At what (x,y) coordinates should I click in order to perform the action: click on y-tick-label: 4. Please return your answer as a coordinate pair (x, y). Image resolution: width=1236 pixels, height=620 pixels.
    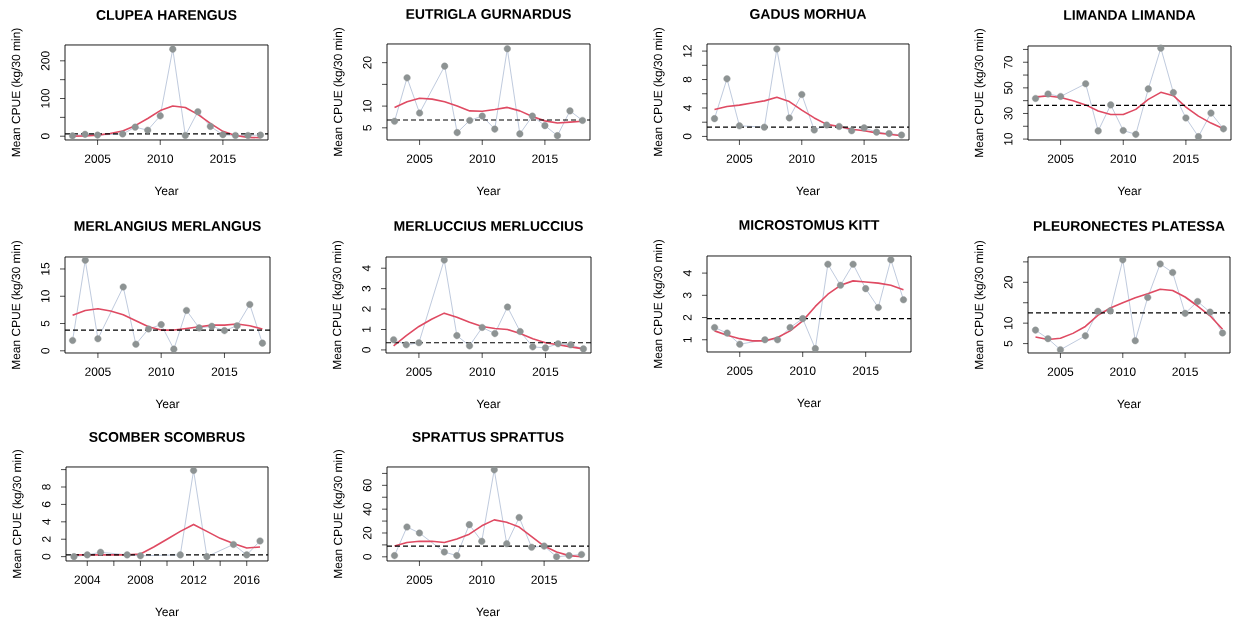
    Looking at the image, I should click on (366, 268).